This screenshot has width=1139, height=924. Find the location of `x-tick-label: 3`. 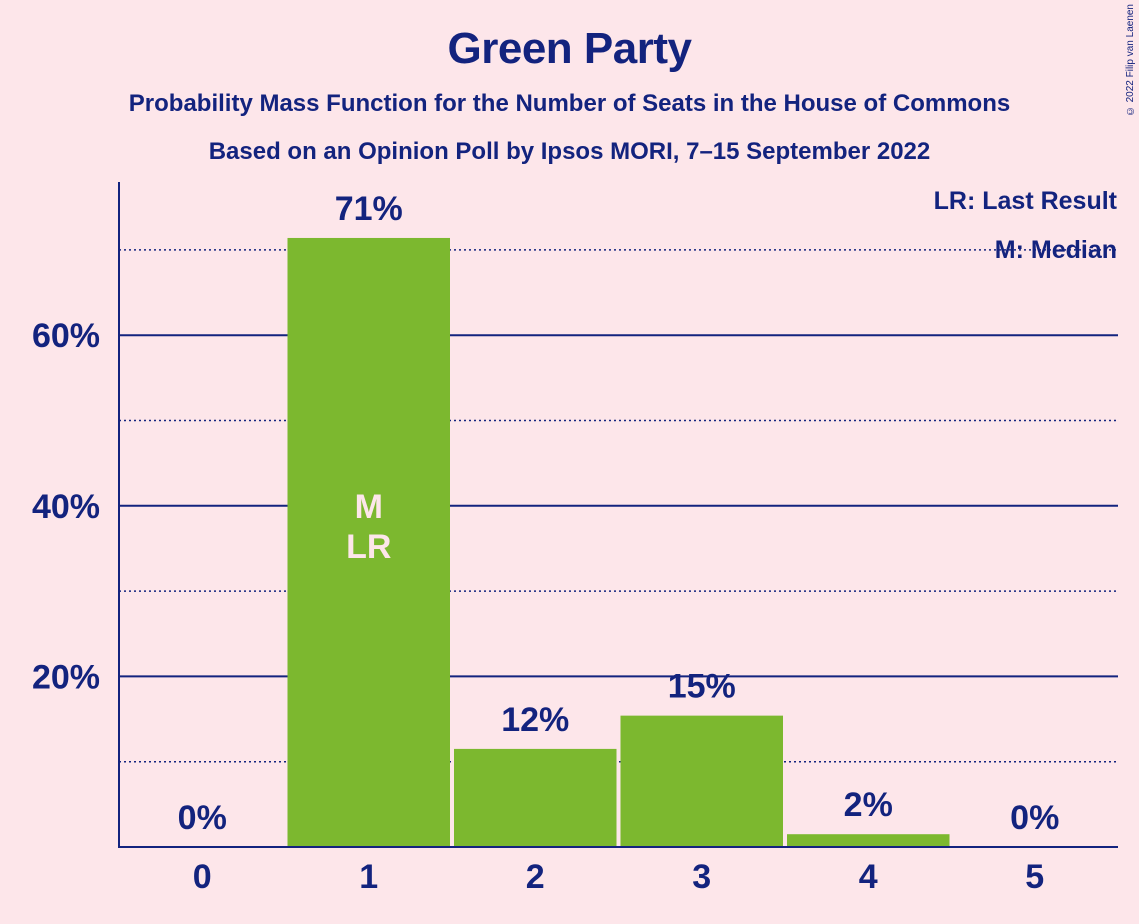

x-tick-label: 3 is located at coordinates (701, 877).